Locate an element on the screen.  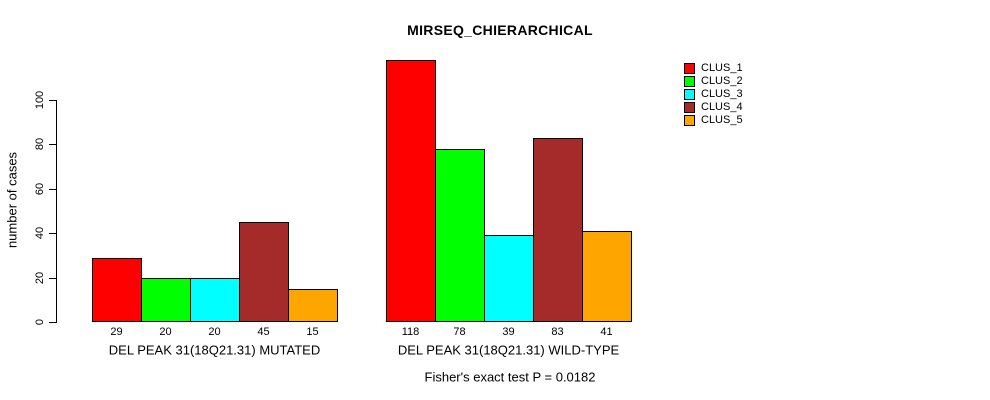
category-label: DEL PEAK 31(18Q21.31) WILD-TYPE is located at coordinates (508, 350).